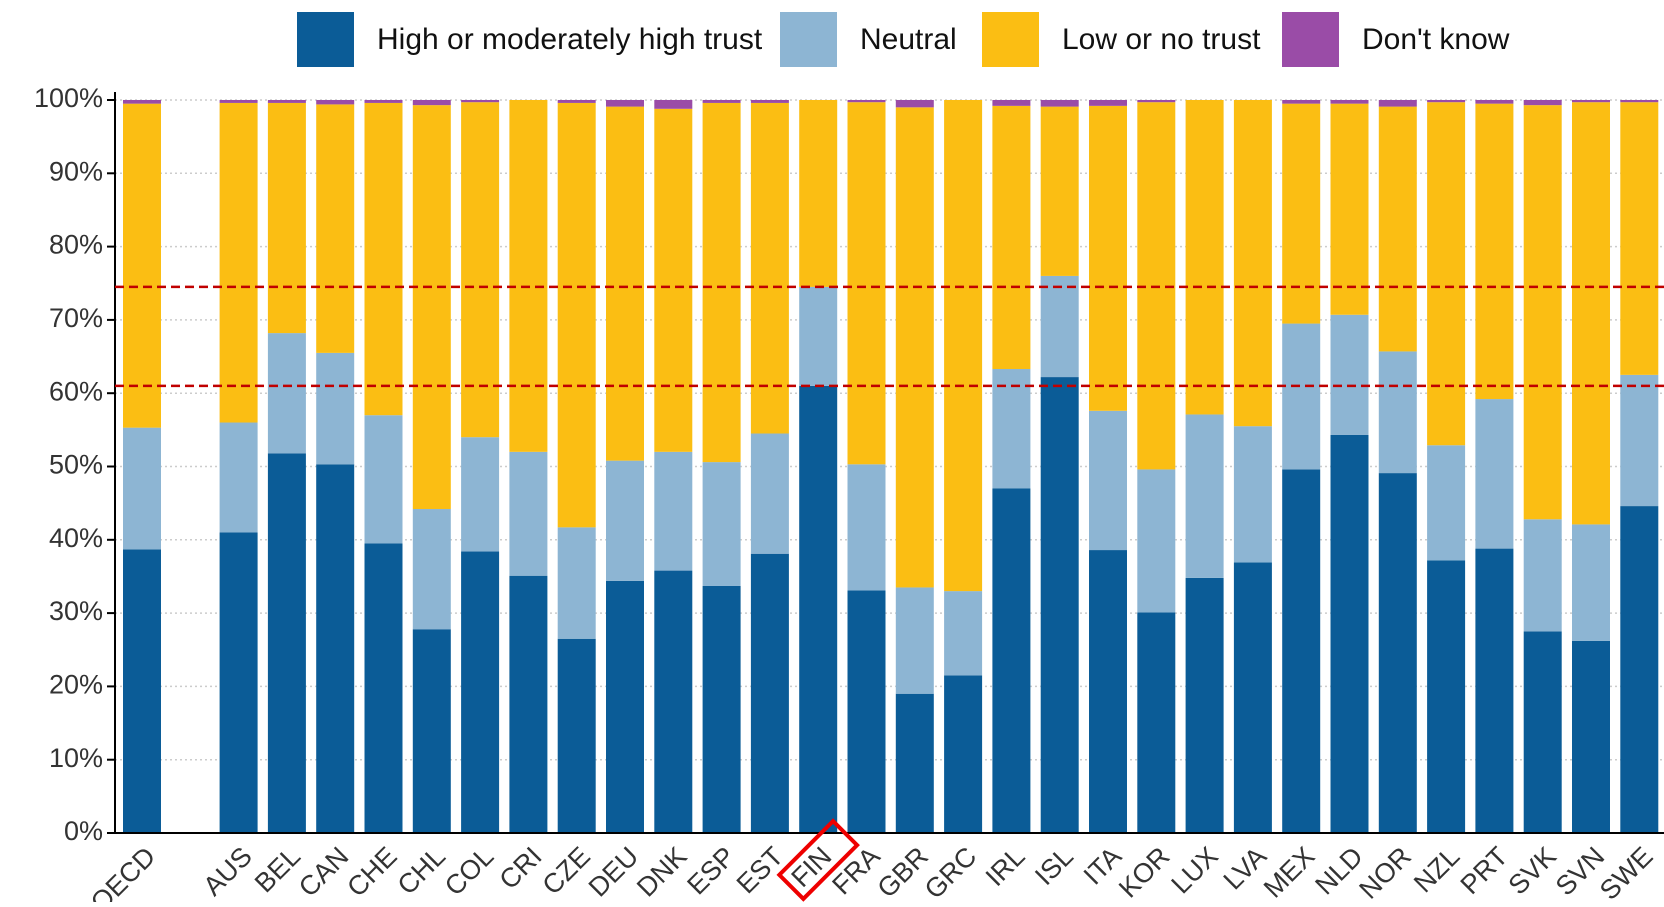 The width and height of the screenshot is (1664, 907). What do you see at coordinates (1484, 870) in the screenshot?
I see `x-tick-label: PRT` at bounding box center [1484, 870].